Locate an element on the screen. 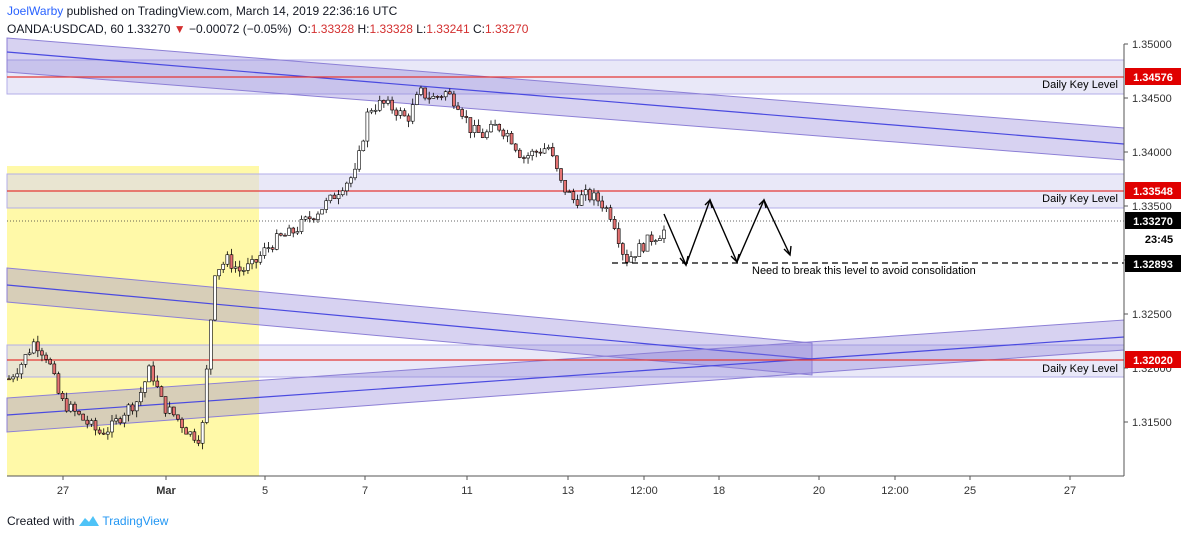 The height and width of the screenshot is (539, 1188). low-label: L: is located at coordinates (421, 29).